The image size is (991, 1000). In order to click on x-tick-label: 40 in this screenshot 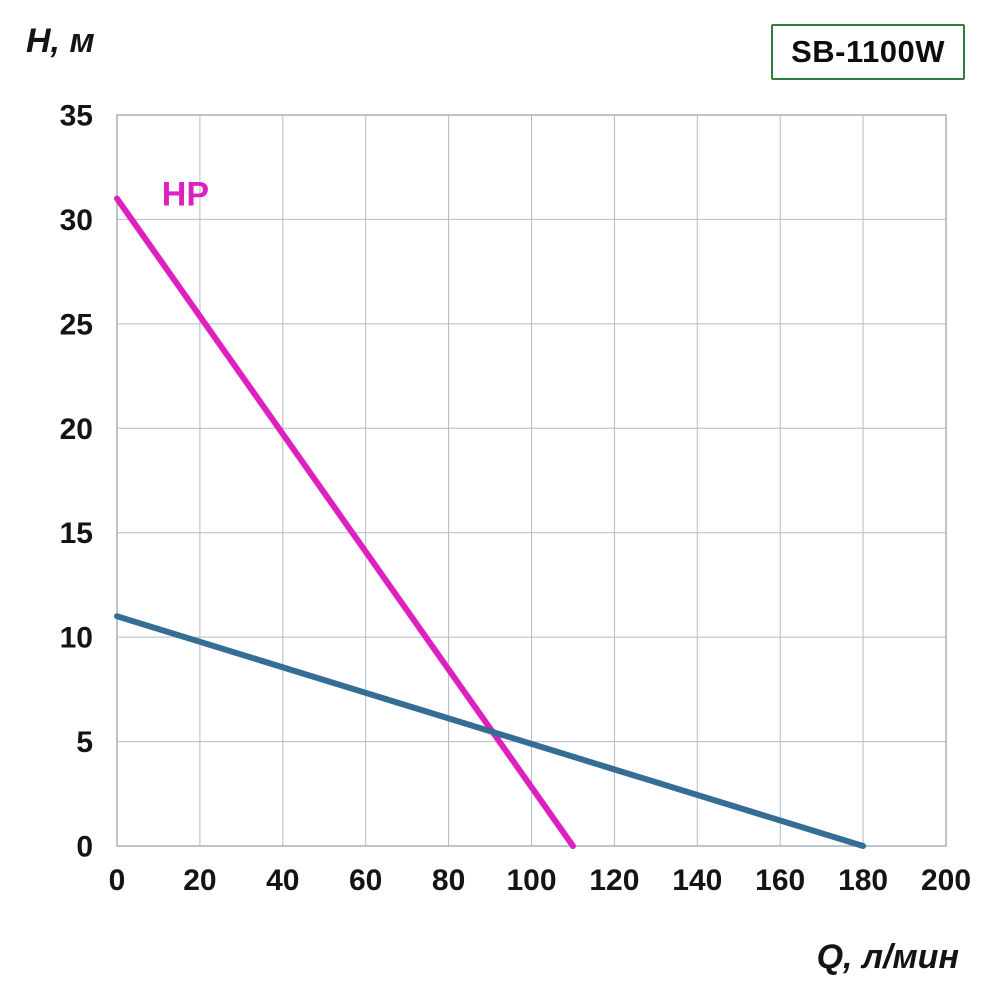, I will do `click(282, 880)`.